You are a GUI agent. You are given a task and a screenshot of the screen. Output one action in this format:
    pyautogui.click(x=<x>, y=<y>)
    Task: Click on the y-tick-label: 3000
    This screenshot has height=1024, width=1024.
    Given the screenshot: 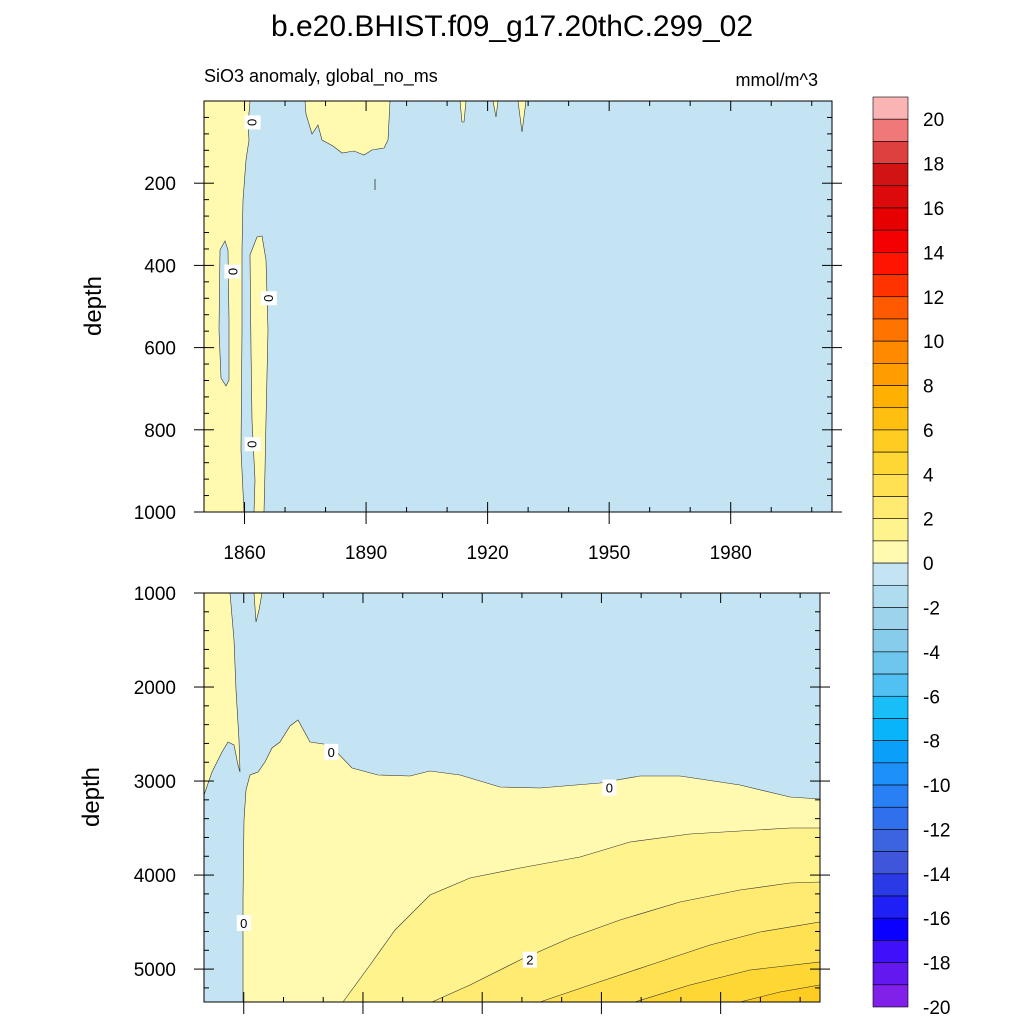 What is the action you would take?
    pyautogui.click(x=155, y=782)
    